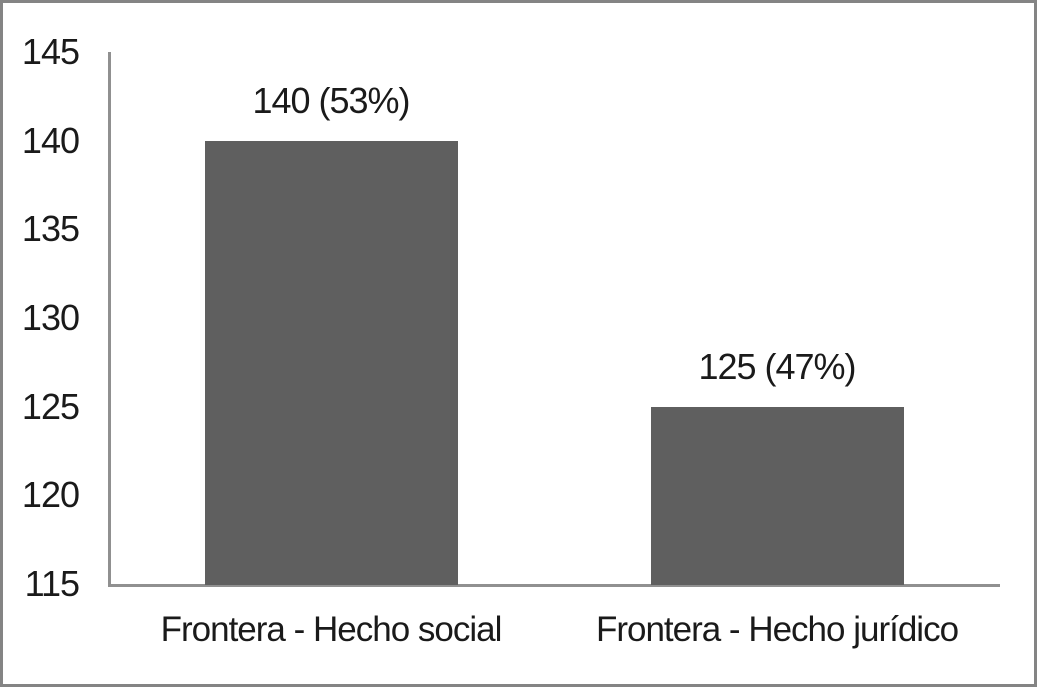 This screenshot has height=687, width=1037. Describe the element at coordinates (331, 629) in the screenshot. I see `x-category-label: Frontera - Hecho social` at that location.